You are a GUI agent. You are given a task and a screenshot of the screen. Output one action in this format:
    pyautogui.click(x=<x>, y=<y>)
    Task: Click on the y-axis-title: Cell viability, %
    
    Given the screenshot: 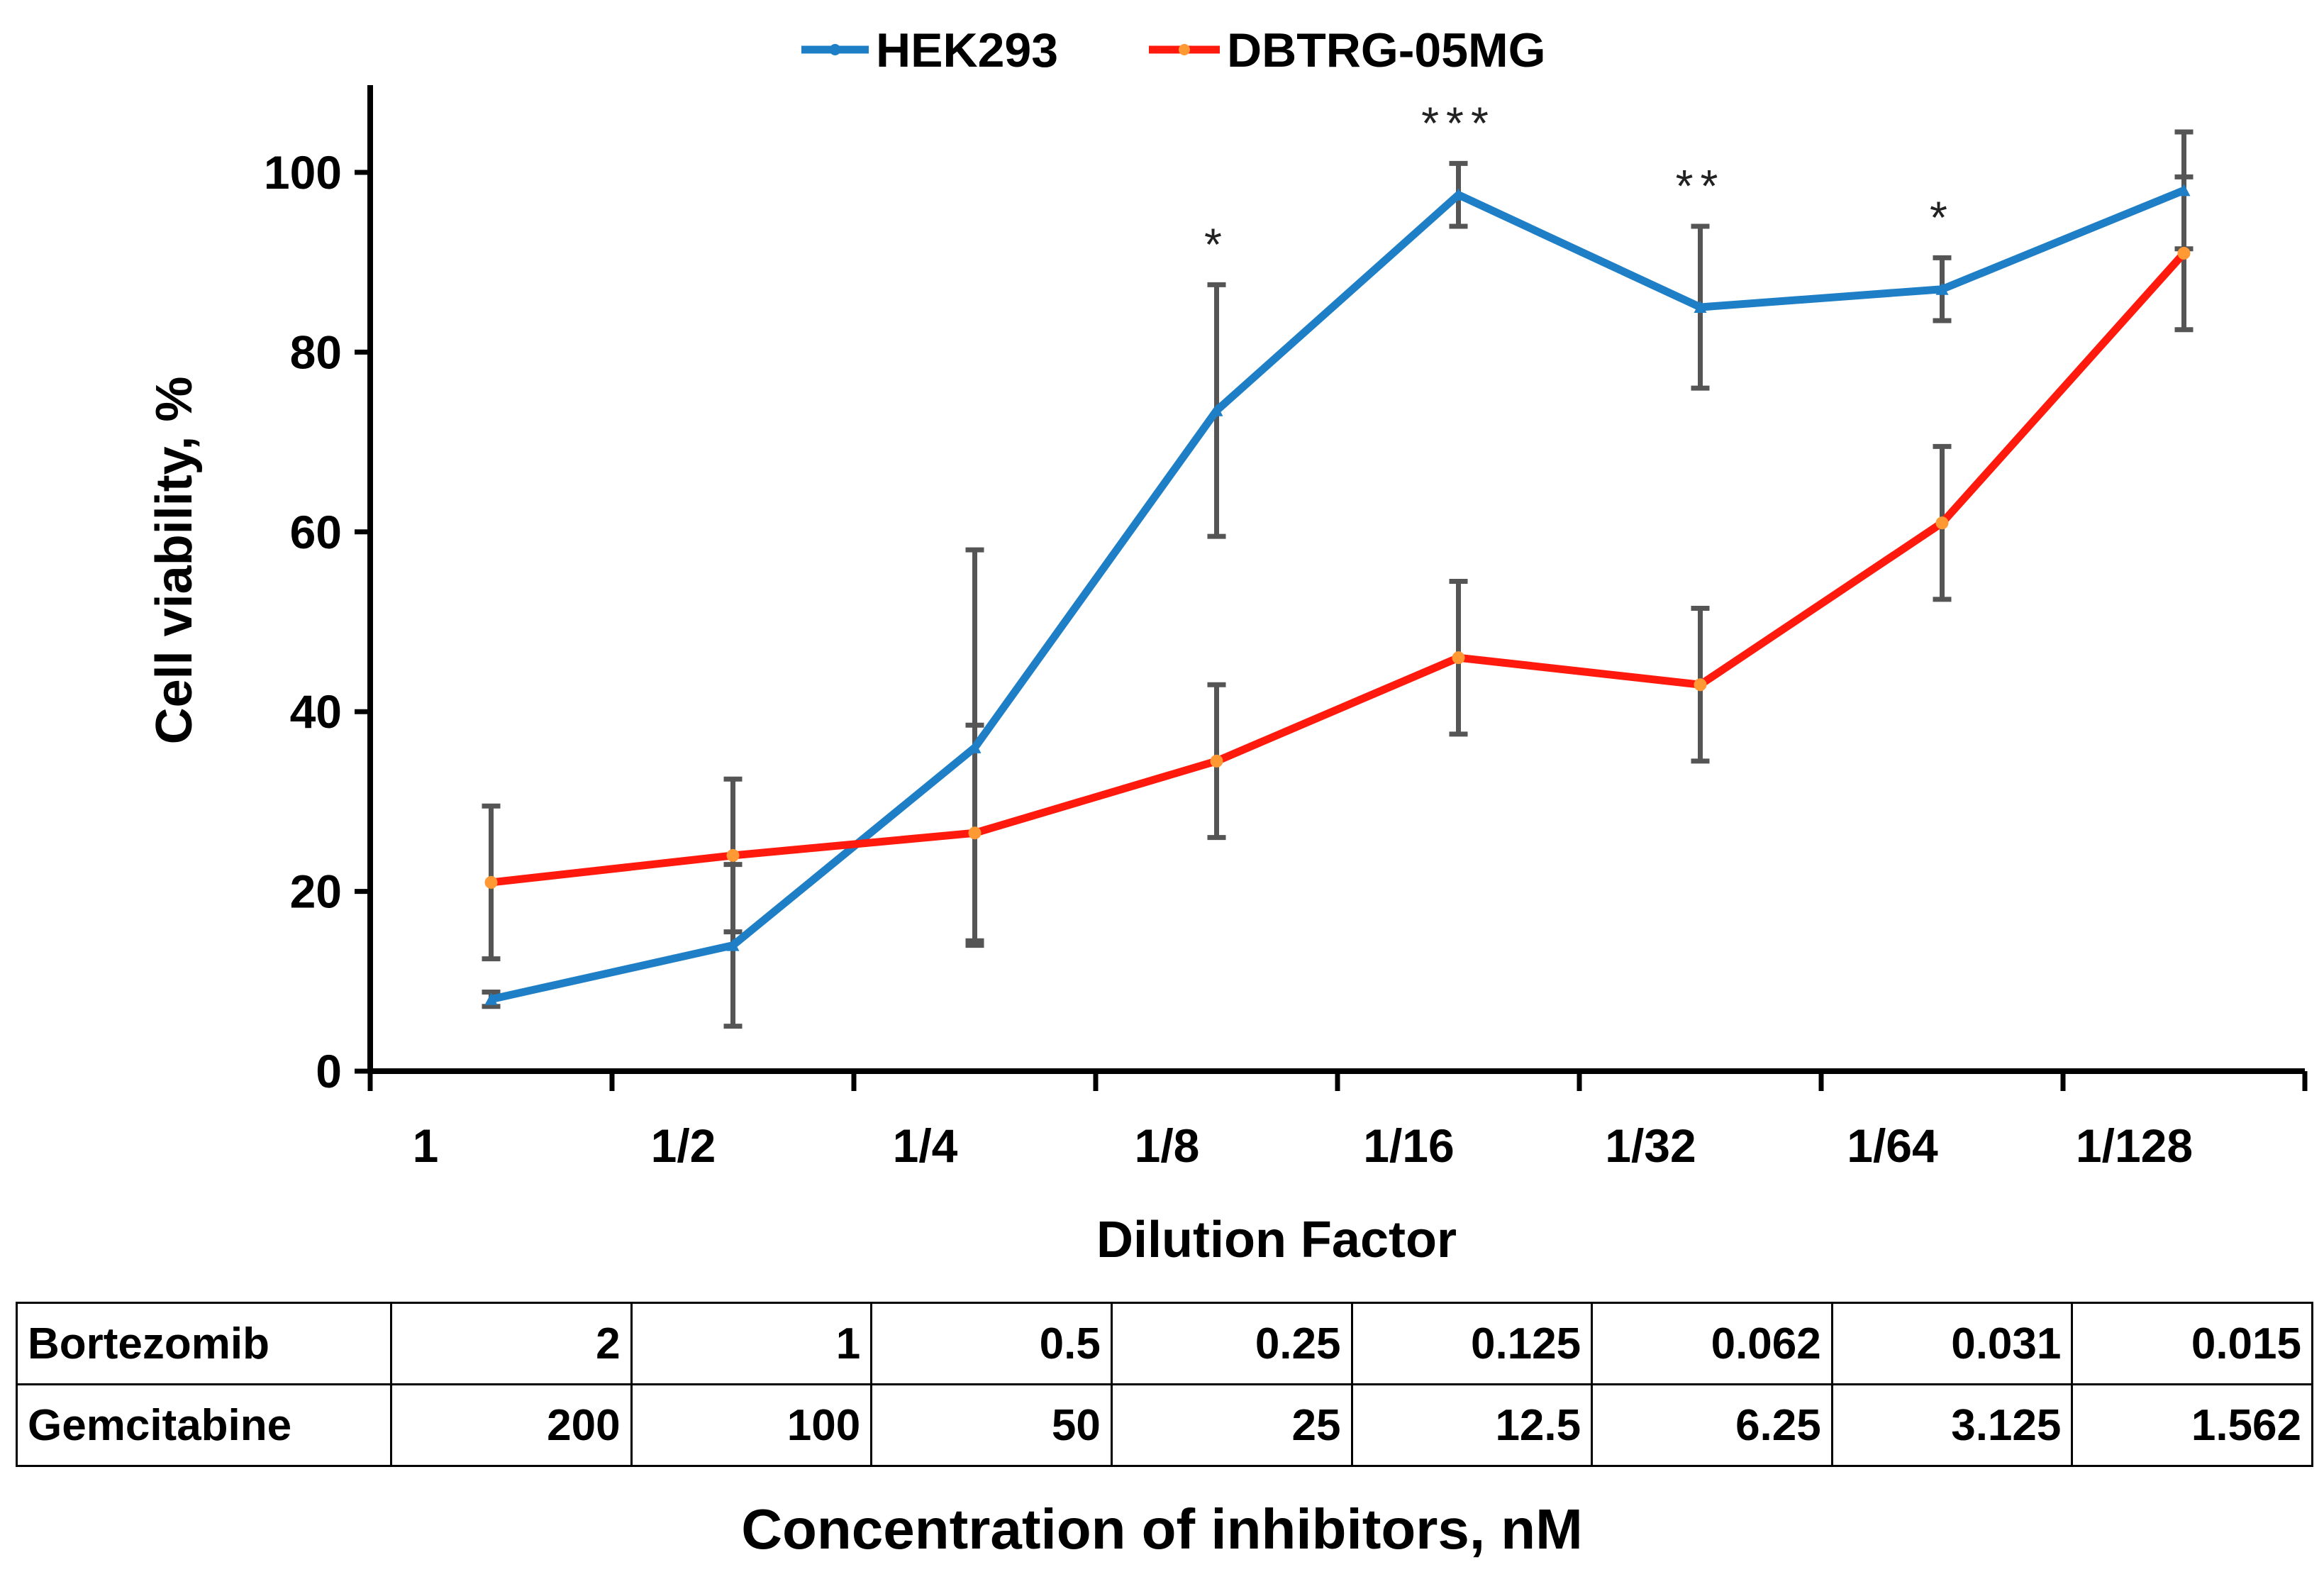 What is the action you would take?
    pyautogui.click(x=174, y=561)
    